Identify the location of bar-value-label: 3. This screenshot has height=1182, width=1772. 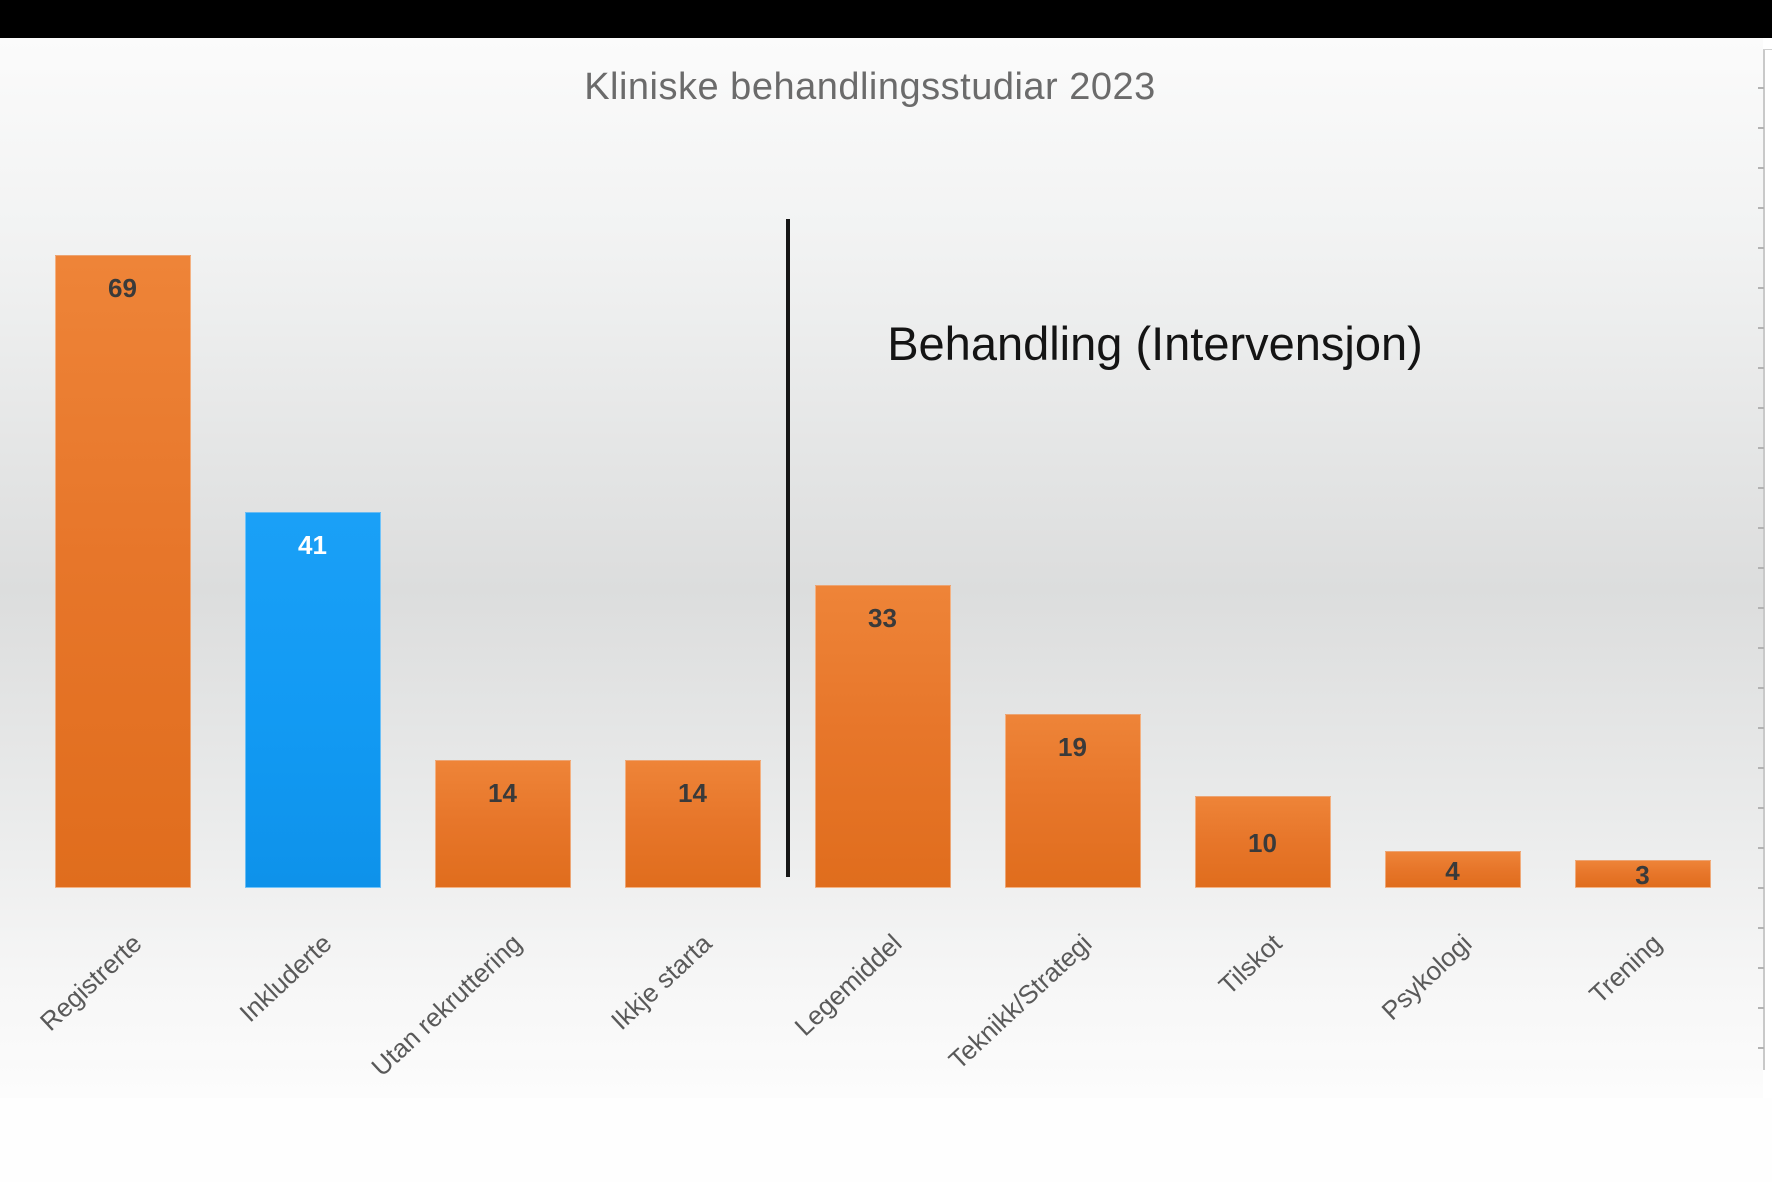
(1642, 875).